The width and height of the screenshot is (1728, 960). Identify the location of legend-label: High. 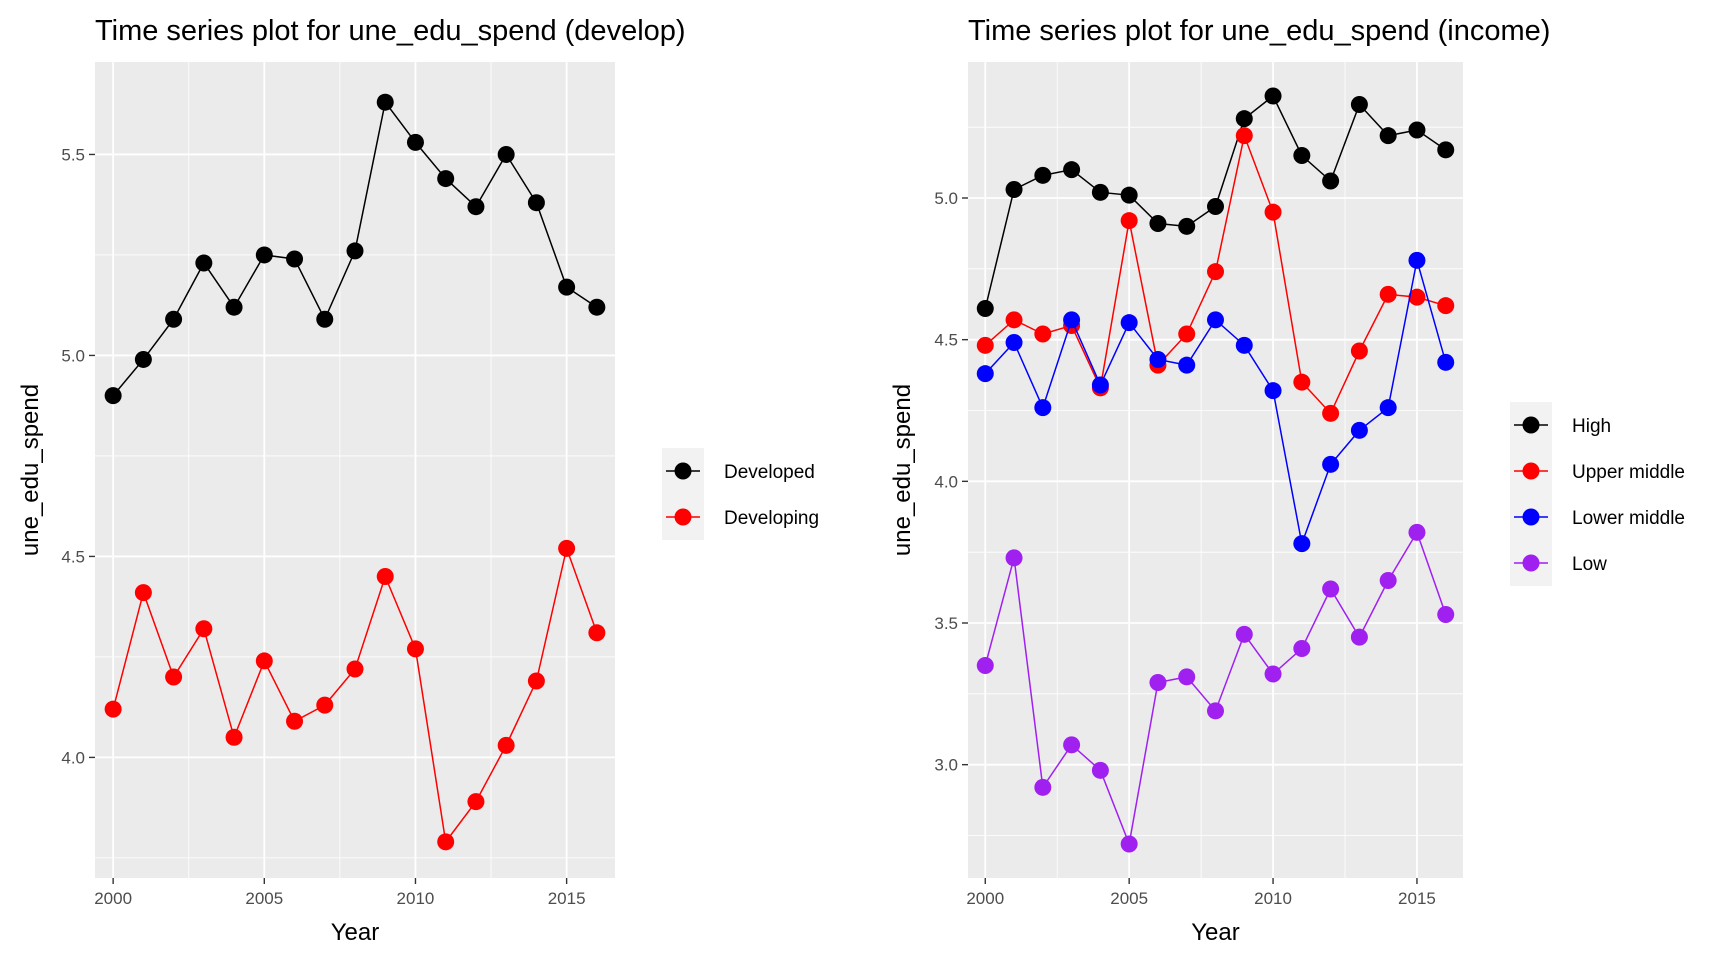
(1591, 426).